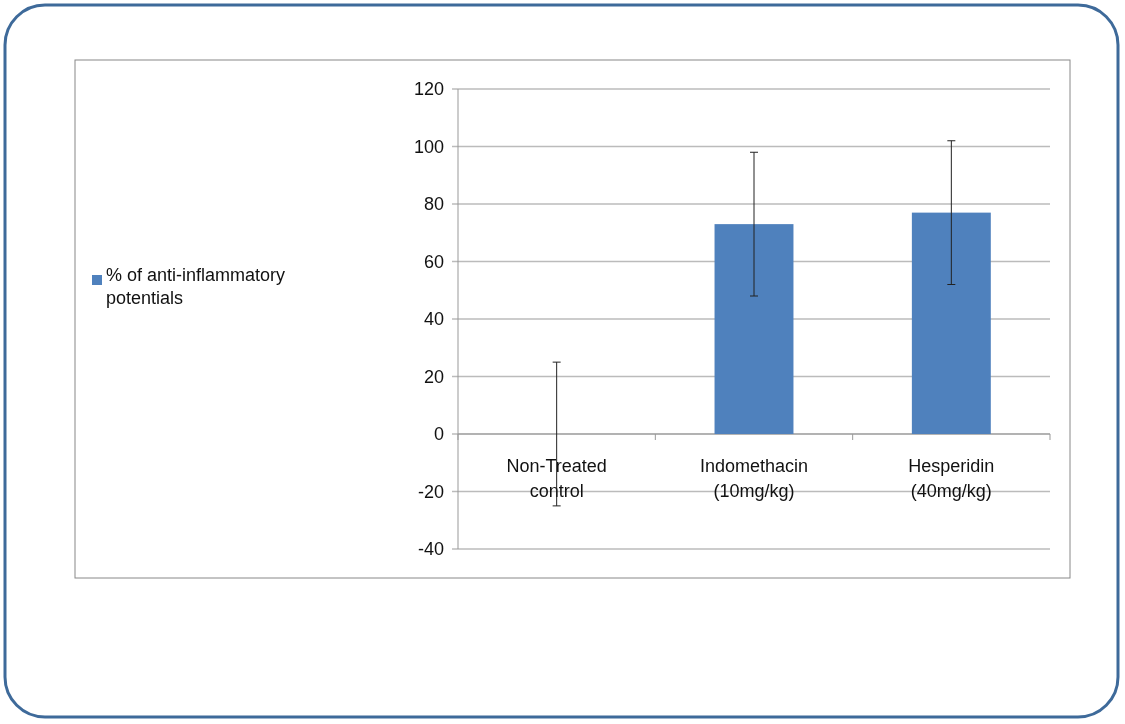 The image size is (1125, 724). I want to click on y-tick-label: 0, so click(438, 434).